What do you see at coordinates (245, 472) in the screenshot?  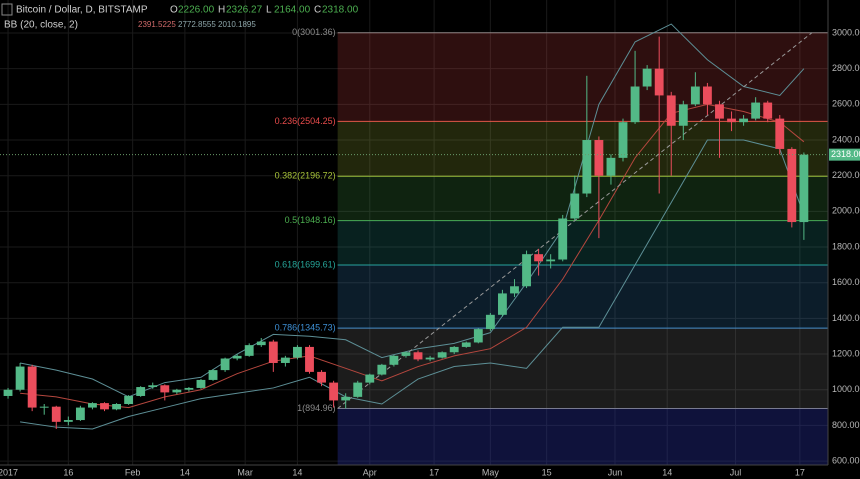 I see `x-tick-label: Mar` at bounding box center [245, 472].